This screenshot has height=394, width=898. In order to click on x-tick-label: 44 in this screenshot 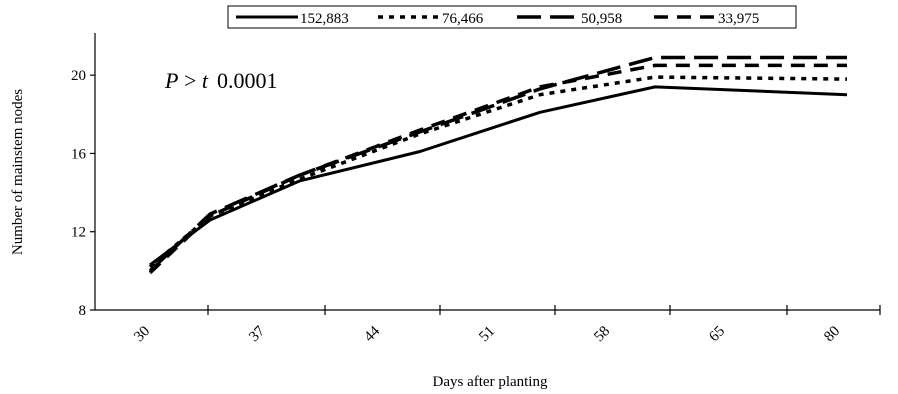, I will do `click(372, 334)`.